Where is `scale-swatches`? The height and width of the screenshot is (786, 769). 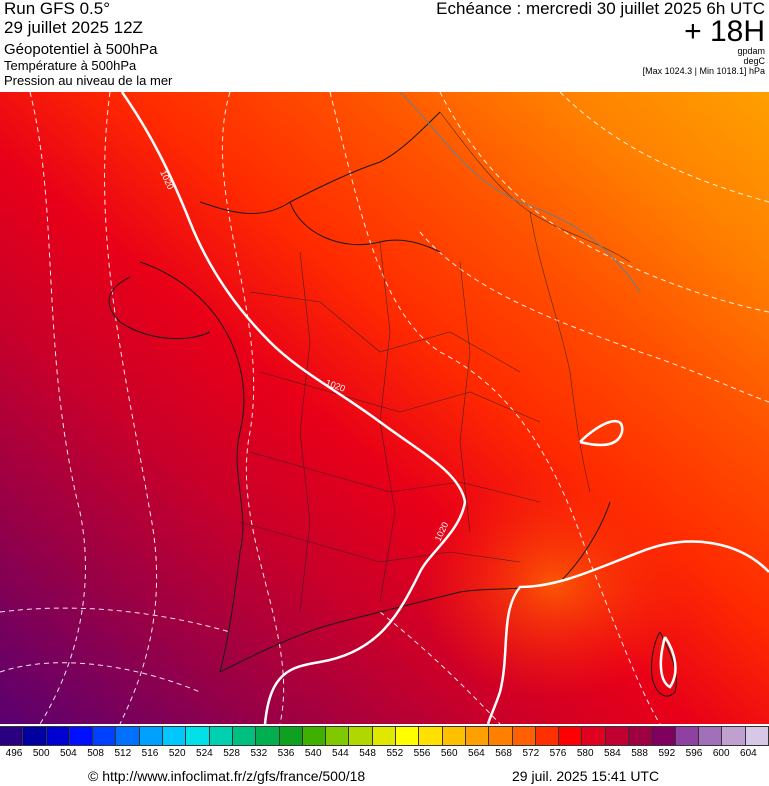 scale-swatches is located at coordinates (384, 736).